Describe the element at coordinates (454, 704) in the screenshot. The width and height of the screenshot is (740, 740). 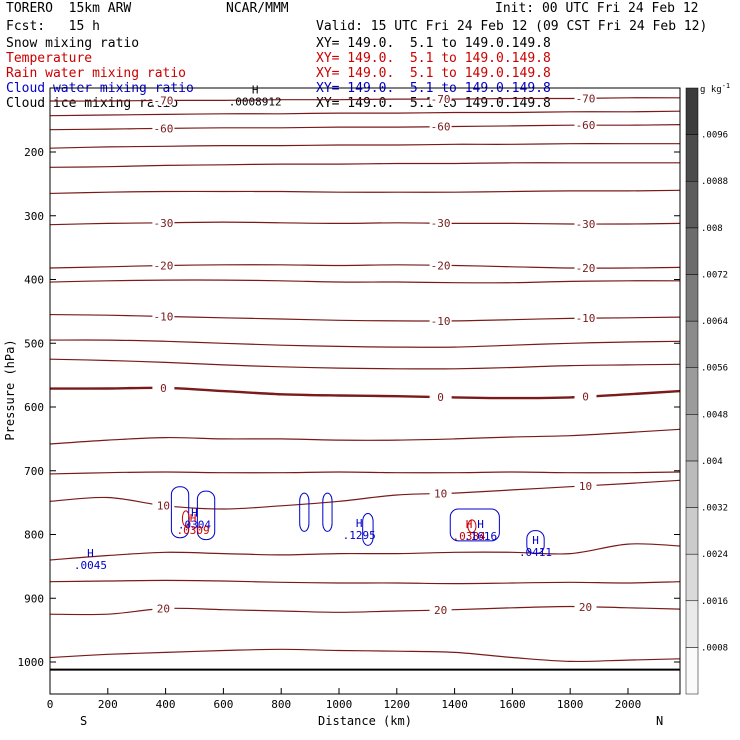
I see `x-tick-label: 1400` at that location.